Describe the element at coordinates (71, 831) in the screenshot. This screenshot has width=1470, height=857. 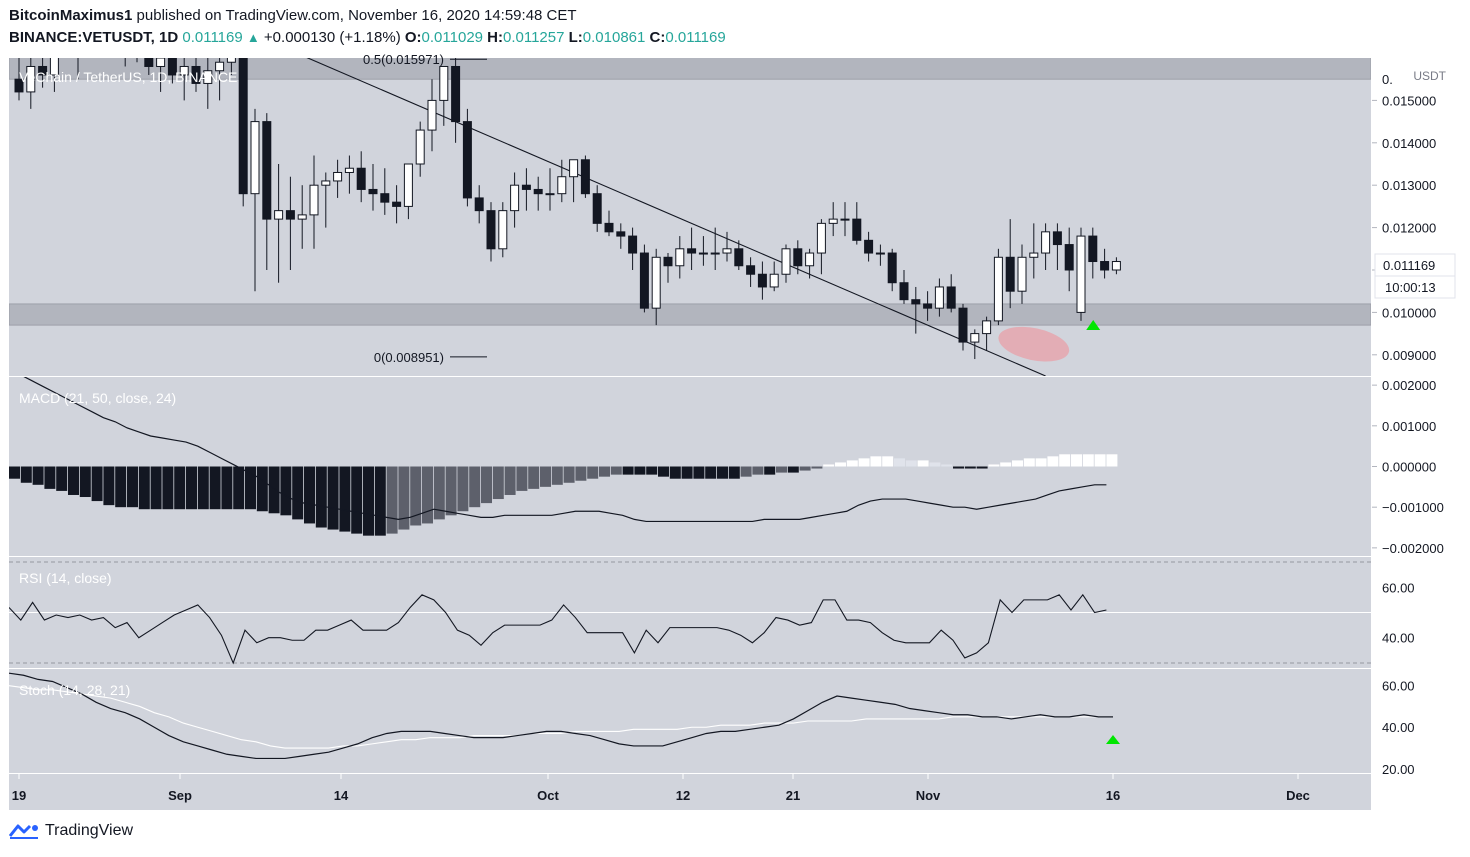
I see `tradingview-brand: TradingView` at that location.